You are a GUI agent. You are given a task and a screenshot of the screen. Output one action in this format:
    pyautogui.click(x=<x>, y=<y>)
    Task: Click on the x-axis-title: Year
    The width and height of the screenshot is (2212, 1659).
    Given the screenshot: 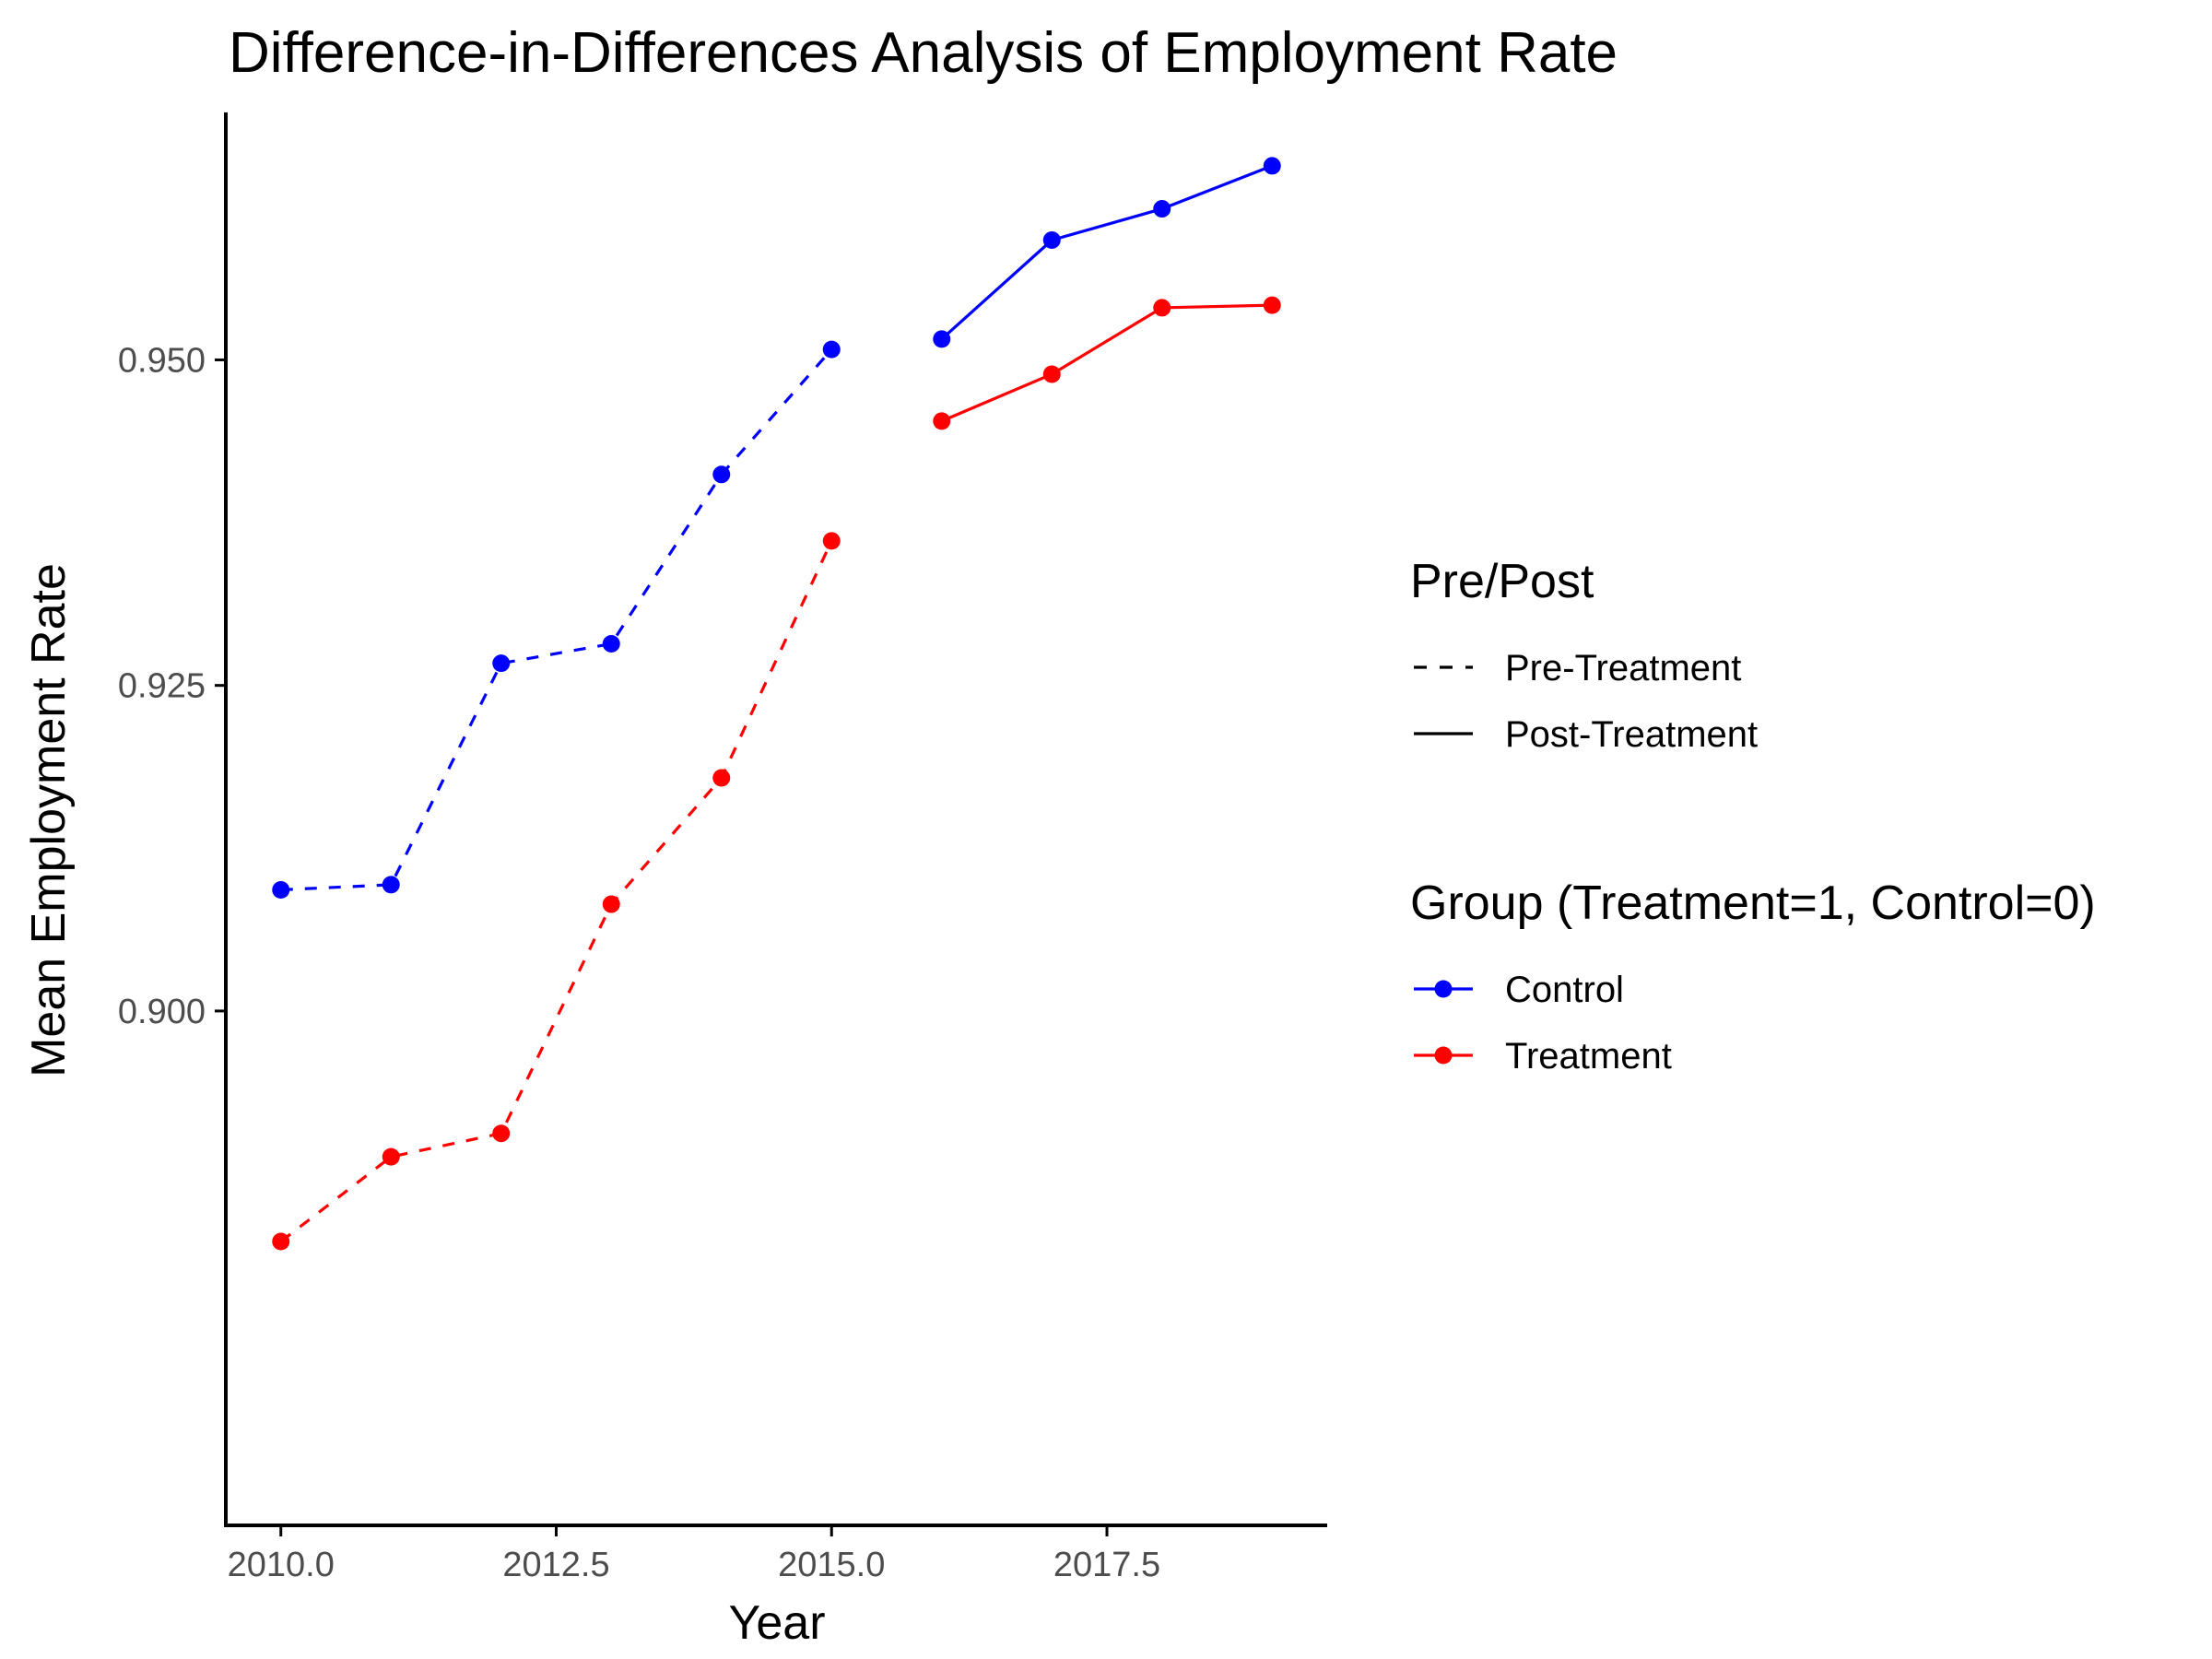 What is the action you would take?
    pyautogui.click(x=776, y=1623)
    